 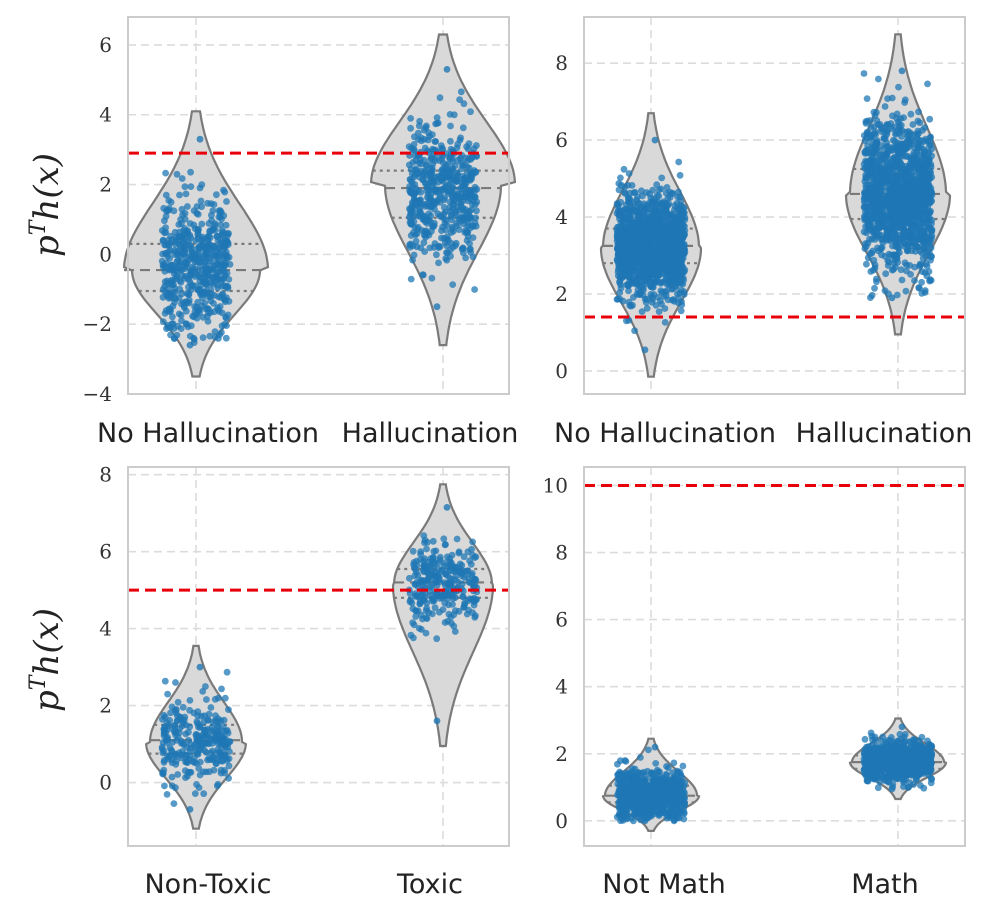 I want to click on violin-left, so click(x=196, y=244).